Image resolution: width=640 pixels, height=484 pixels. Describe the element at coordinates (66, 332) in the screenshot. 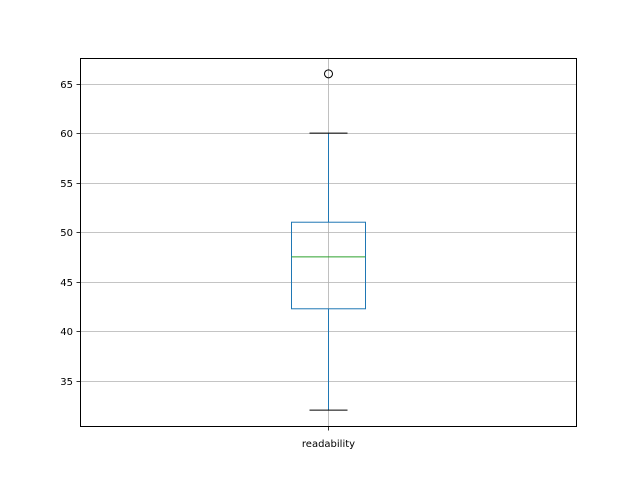

I see `y-tick-label: 40` at that location.